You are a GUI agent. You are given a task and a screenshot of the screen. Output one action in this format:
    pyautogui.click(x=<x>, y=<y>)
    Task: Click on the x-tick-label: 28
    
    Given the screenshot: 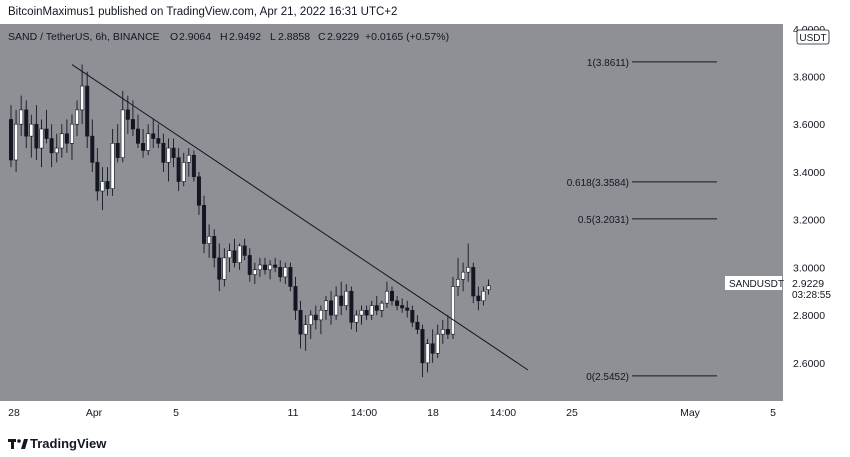 What is the action you would take?
    pyautogui.click(x=14, y=413)
    